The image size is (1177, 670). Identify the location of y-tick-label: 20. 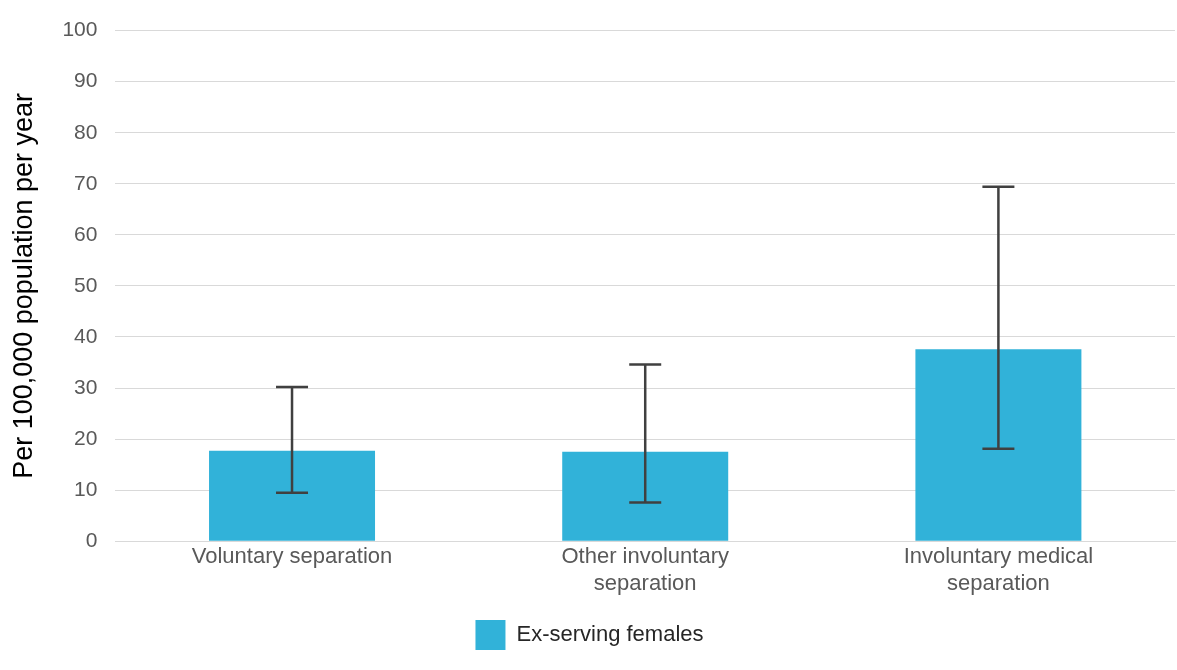
(86, 437).